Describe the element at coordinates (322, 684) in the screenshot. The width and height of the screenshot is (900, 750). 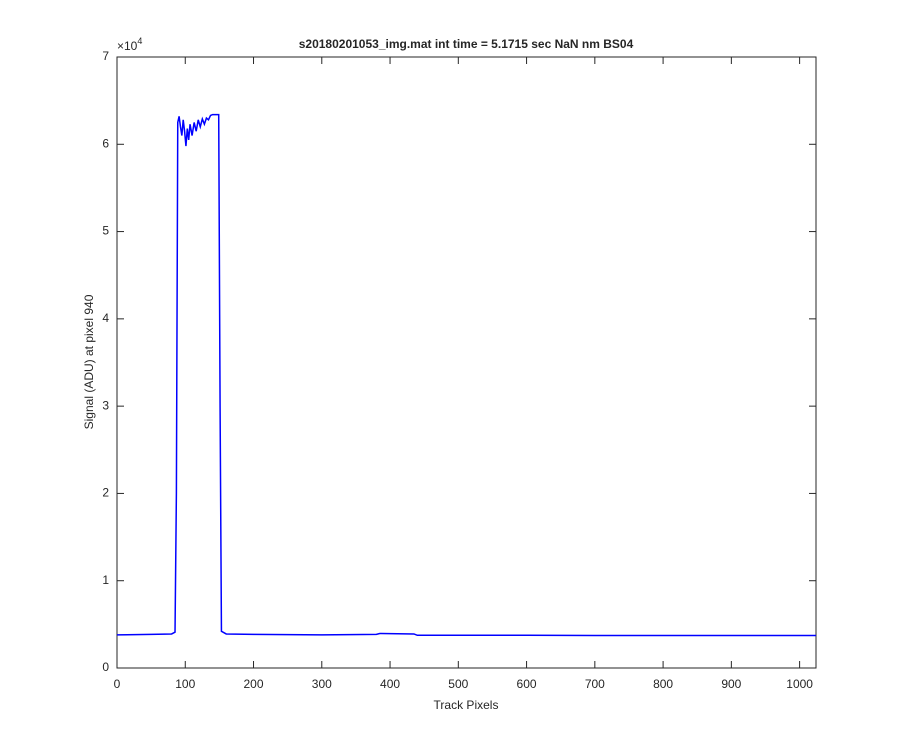
I see `x-tick-label: 300` at that location.